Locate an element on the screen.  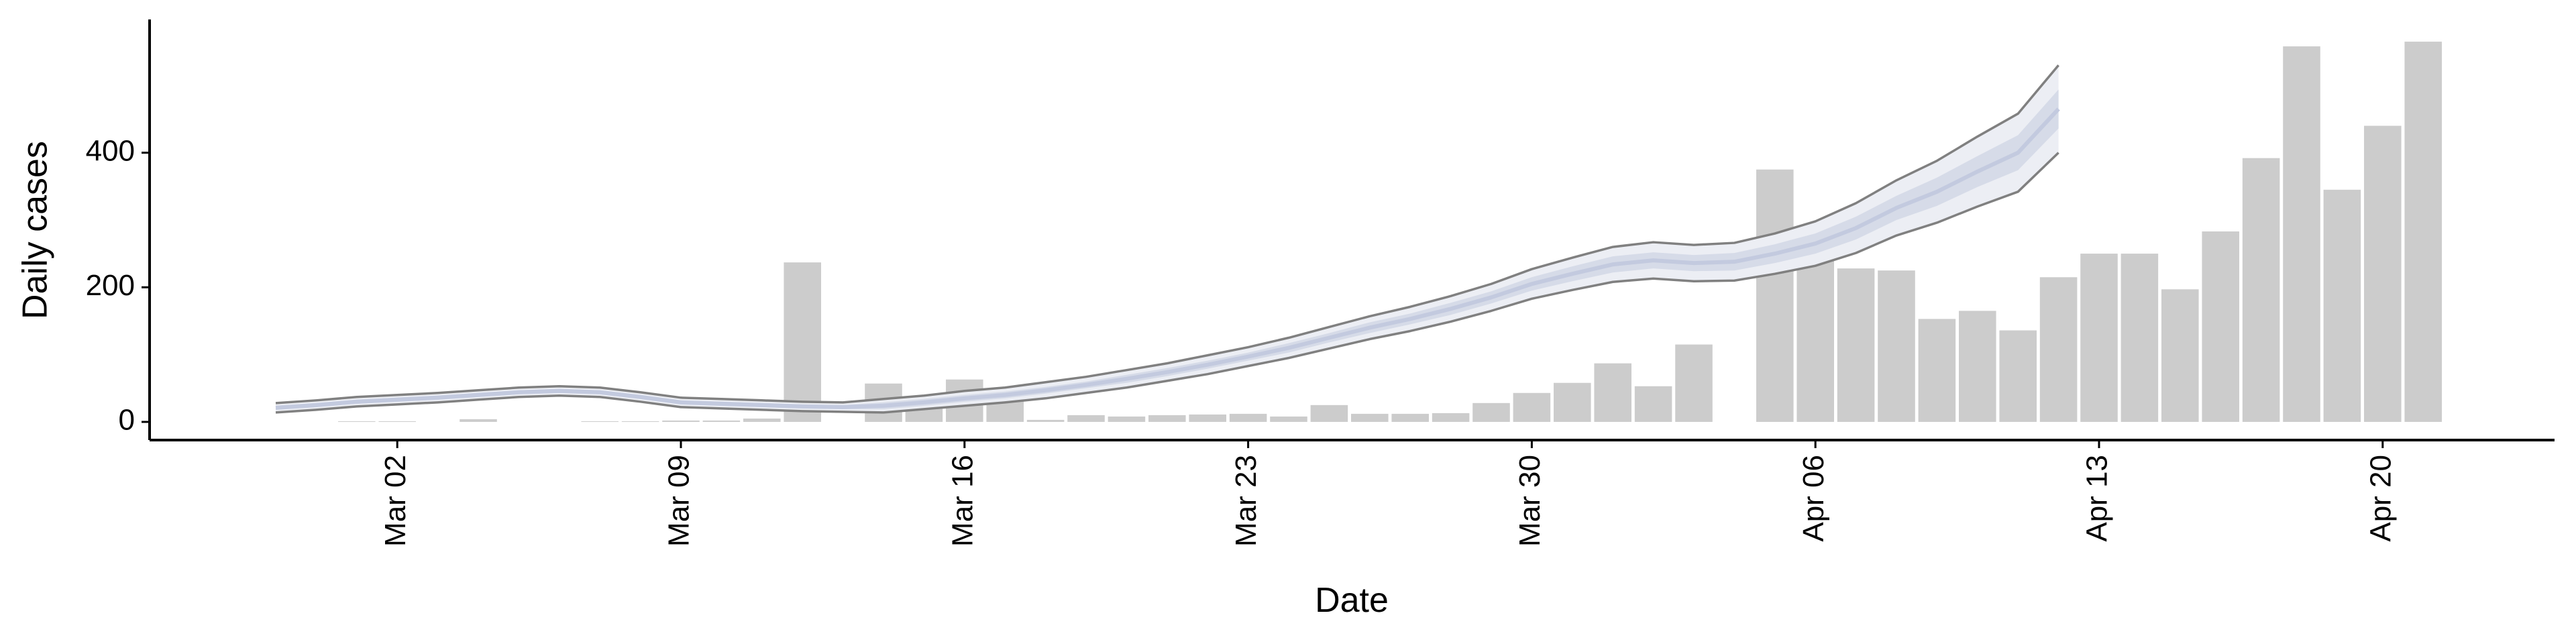
y-tick-label: 0 is located at coordinates (127, 420).